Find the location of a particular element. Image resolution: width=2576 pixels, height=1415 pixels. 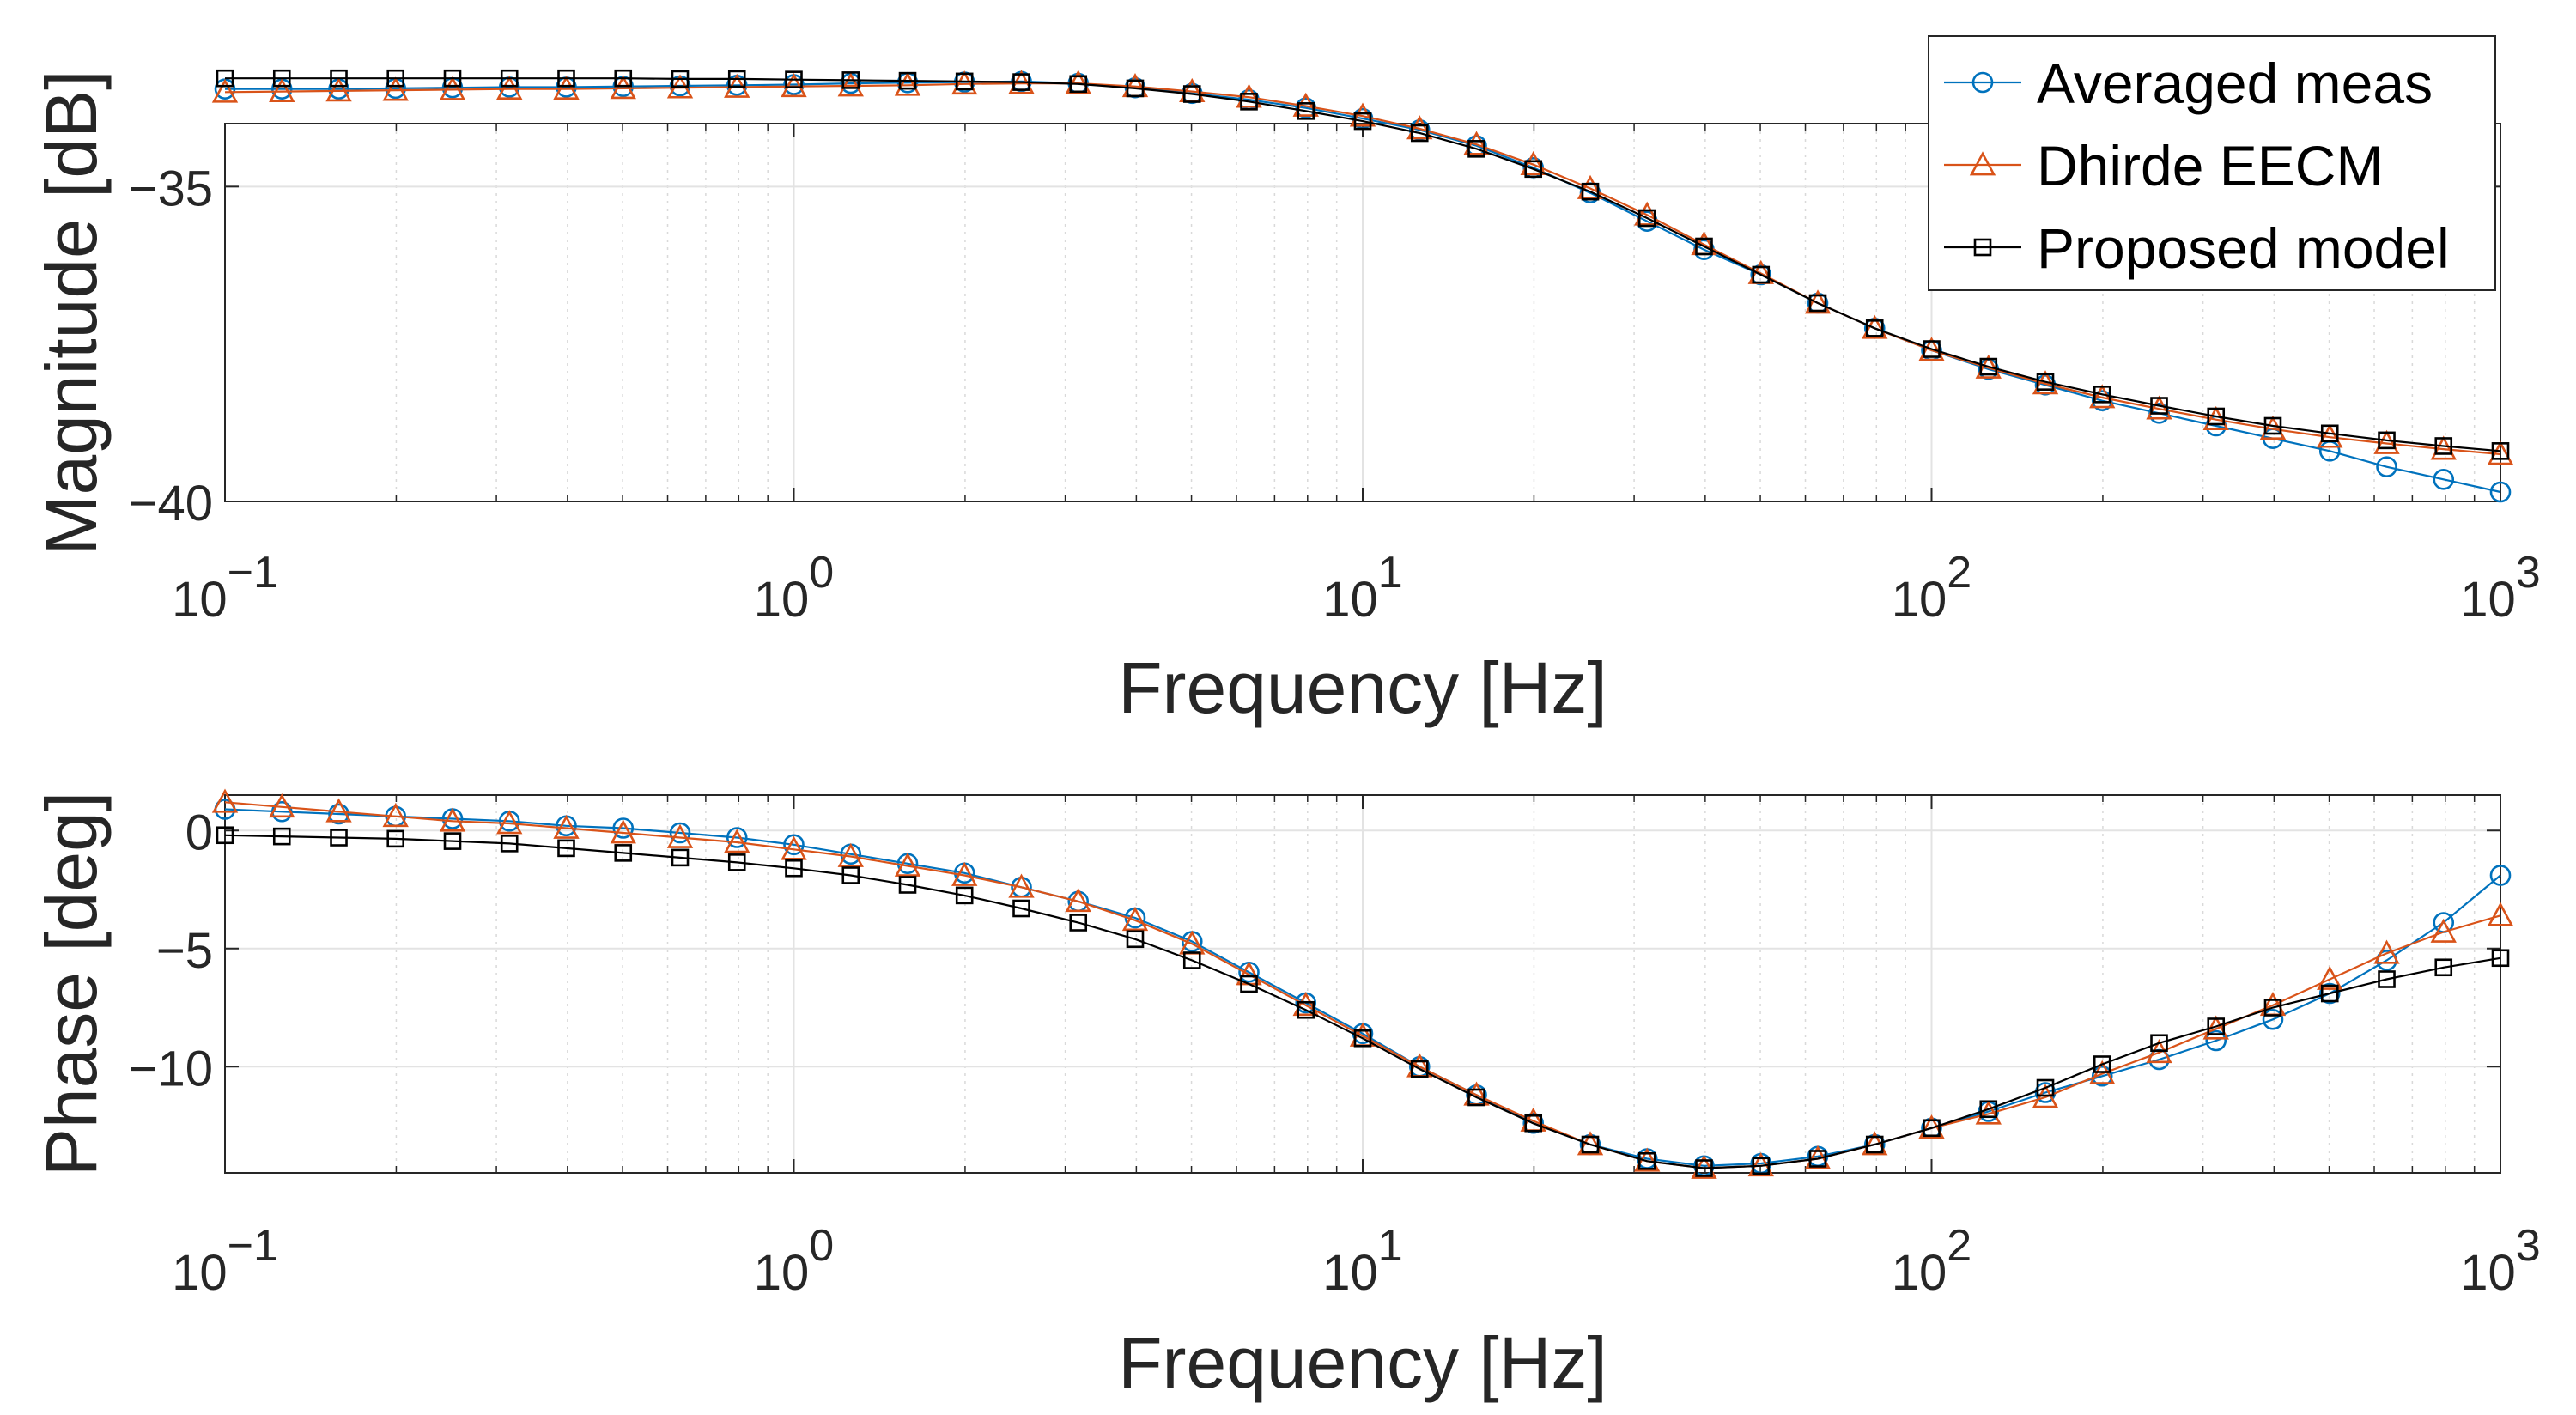

x-tick-label: 10² is located at coordinates (1931, 1261).